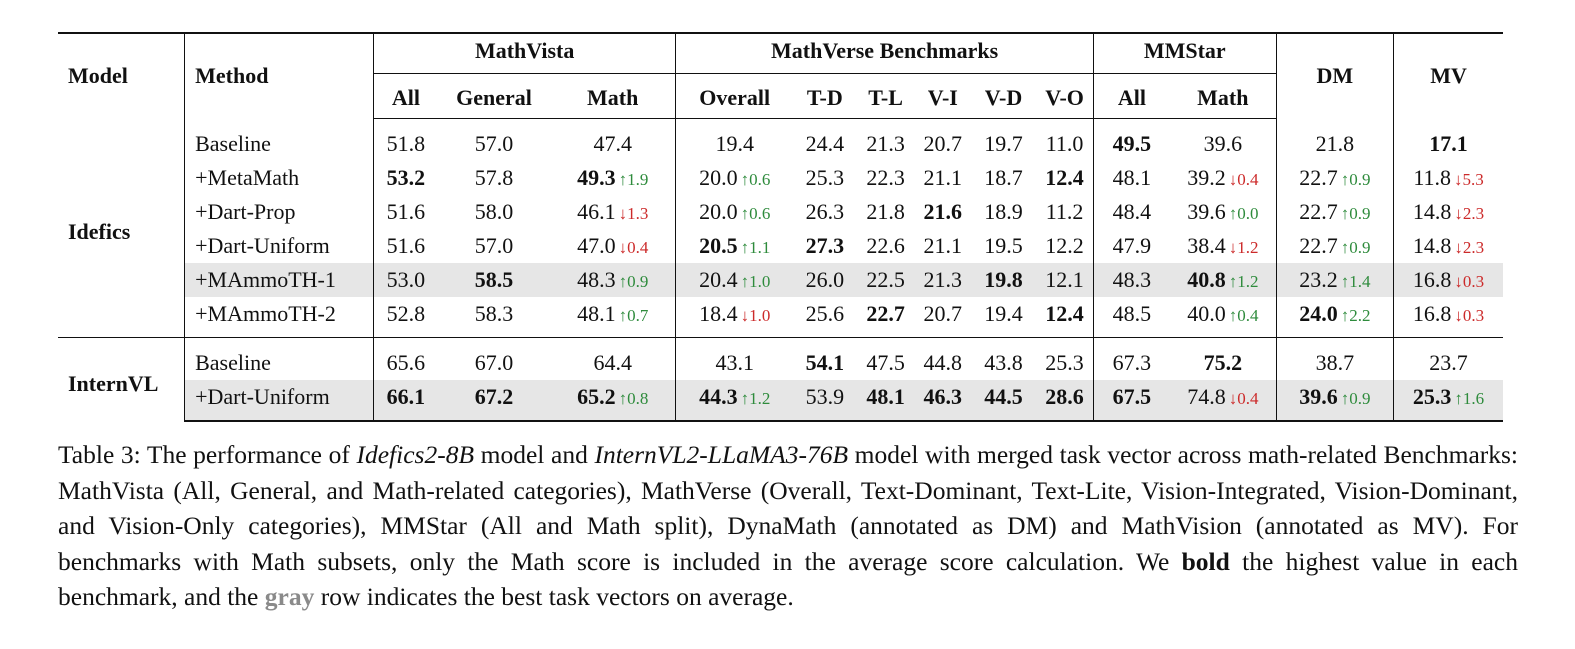  Describe the element at coordinates (406, 396) in the screenshot. I see `score-value: 66.1` at that location.